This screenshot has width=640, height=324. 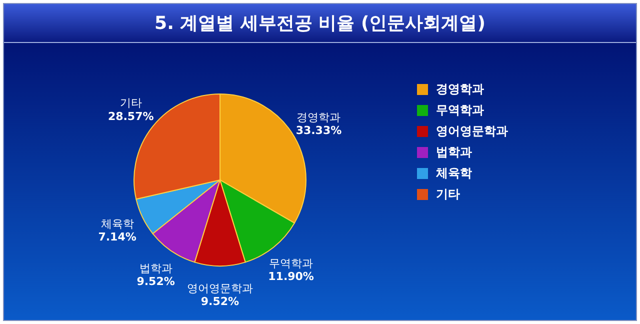 I want to click on data-label: 28.57%, so click(x=131, y=116).